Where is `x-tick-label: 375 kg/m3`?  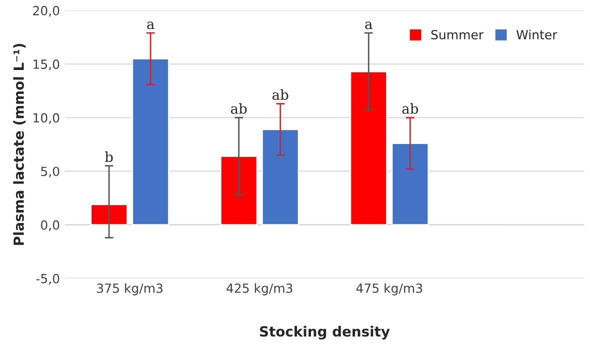 x-tick-label: 375 kg/m3 is located at coordinates (129, 289).